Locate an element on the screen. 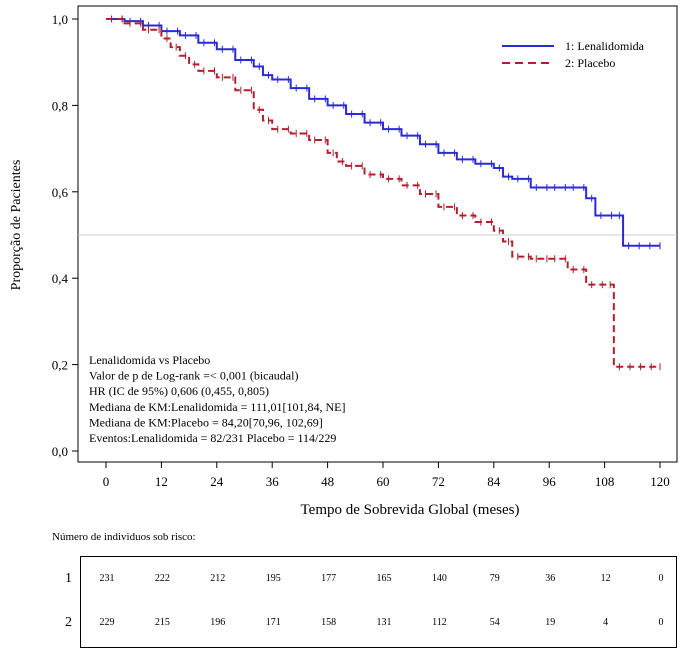 This screenshot has width=687, height=655. risk-cell: 171 is located at coordinates (273, 622).